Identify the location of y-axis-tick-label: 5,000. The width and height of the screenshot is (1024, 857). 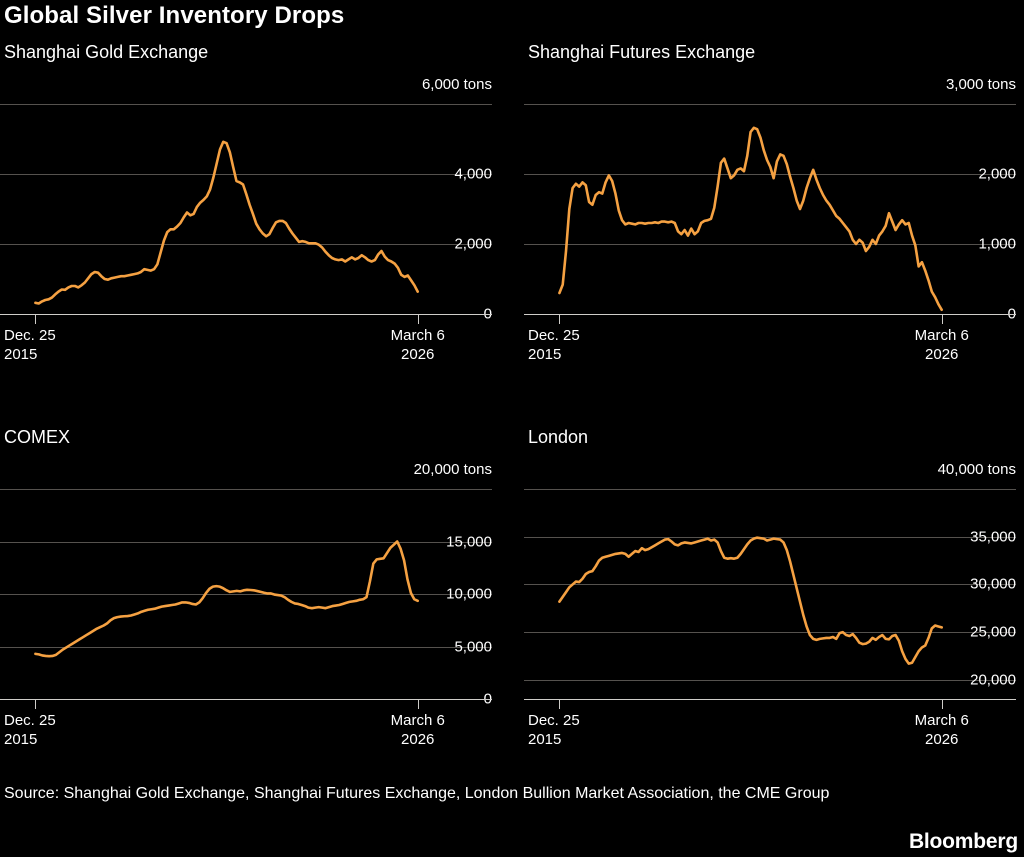
(473, 646).